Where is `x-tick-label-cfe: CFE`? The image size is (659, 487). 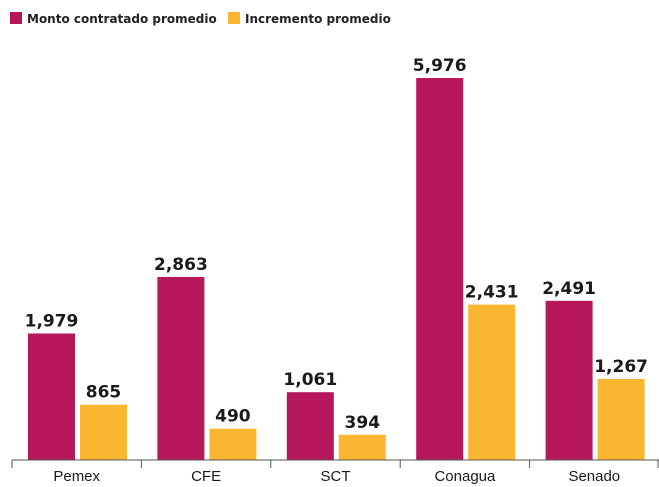 x-tick-label-cfe: CFE is located at coordinates (206, 476).